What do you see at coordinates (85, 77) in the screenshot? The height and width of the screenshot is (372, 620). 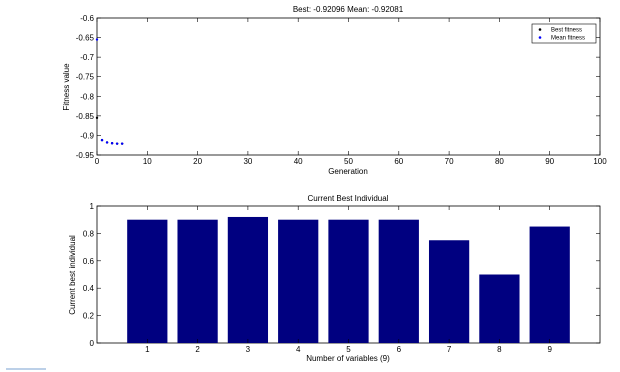 I see `y-tick-label: -0.75` at bounding box center [85, 77].